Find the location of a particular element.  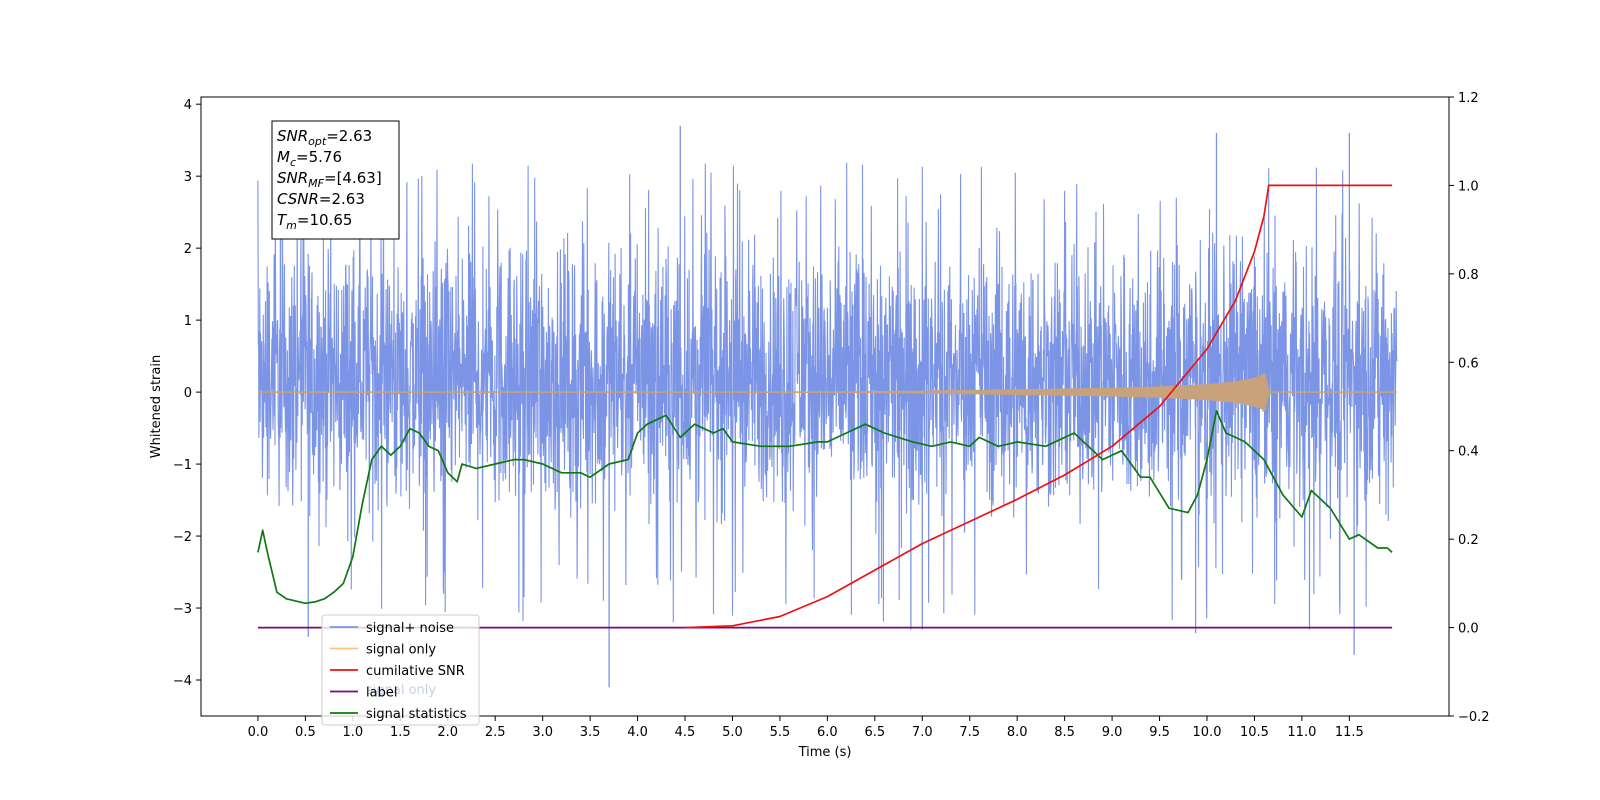

legend-label: signal+ noise is located at coordinates (410, 628).